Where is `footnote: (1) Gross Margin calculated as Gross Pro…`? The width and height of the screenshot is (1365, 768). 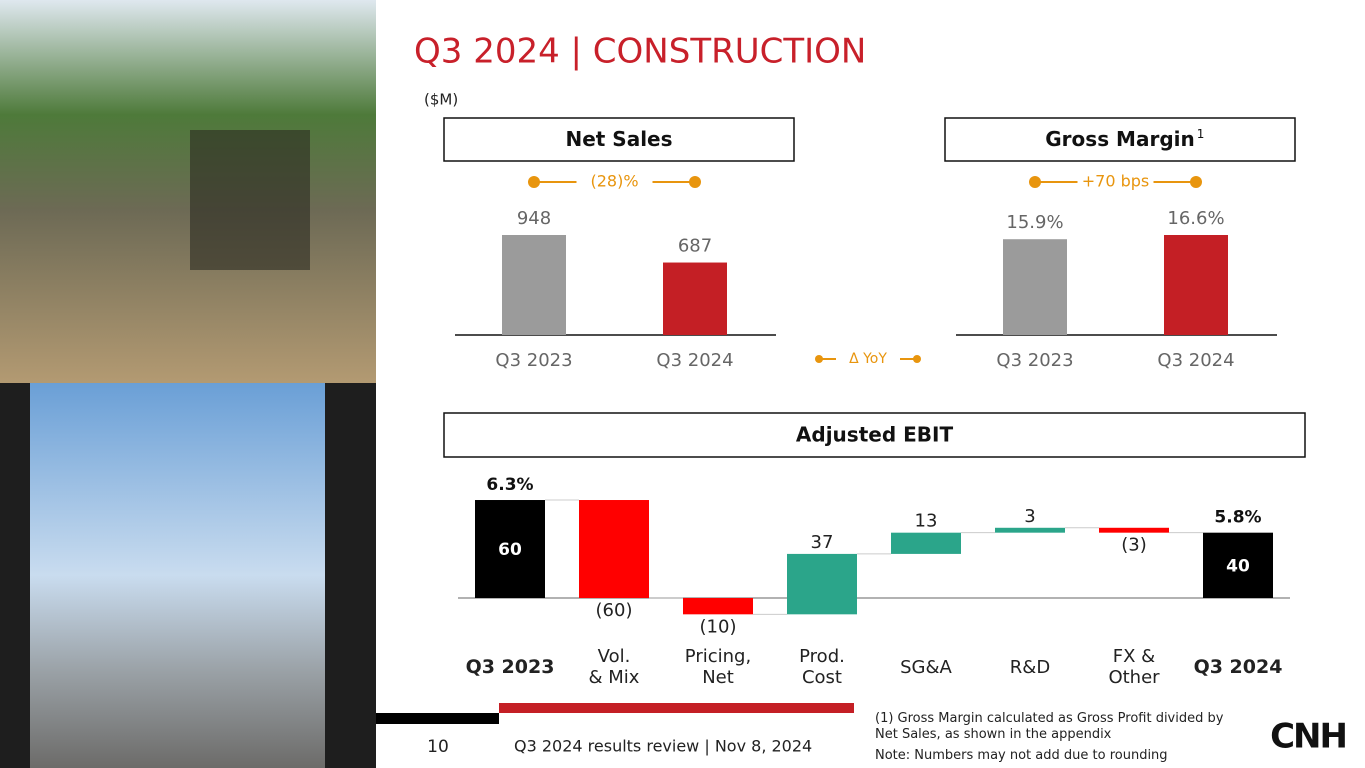
footnote: (1) Gross Margin calculated as Gross Pro… is located at coordinates (1049, 726).